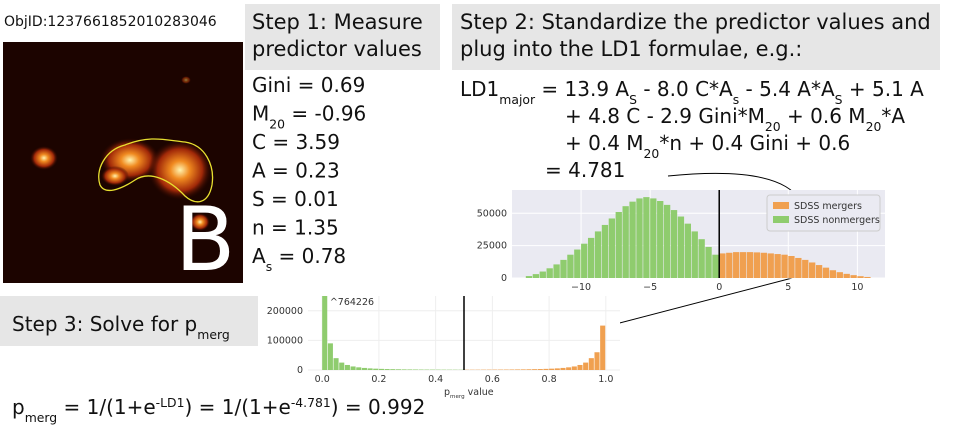 This screenshot has height=428, width=980. Describe the element at coordinates (106, 407) in the screenshot. I see `text-part: = 1/(1+e` at that location.